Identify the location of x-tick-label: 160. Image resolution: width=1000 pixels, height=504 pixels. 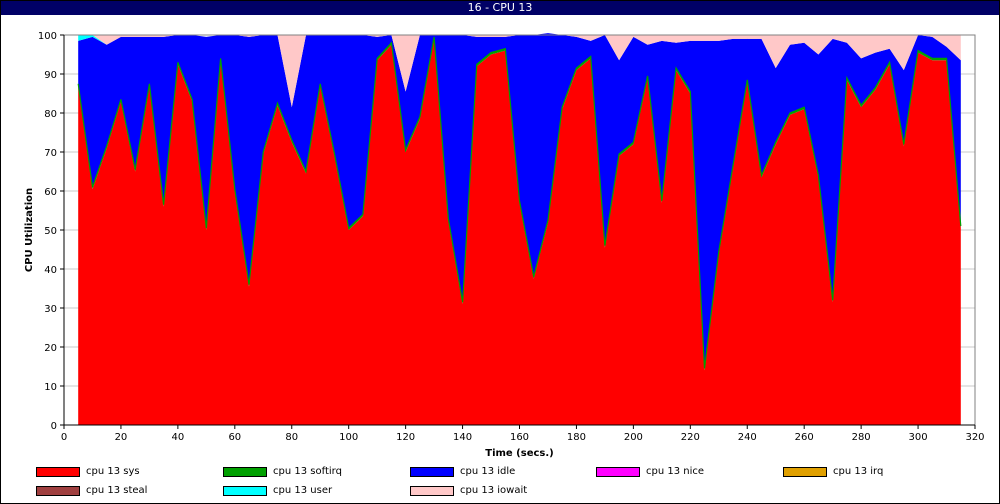
(519, 437).